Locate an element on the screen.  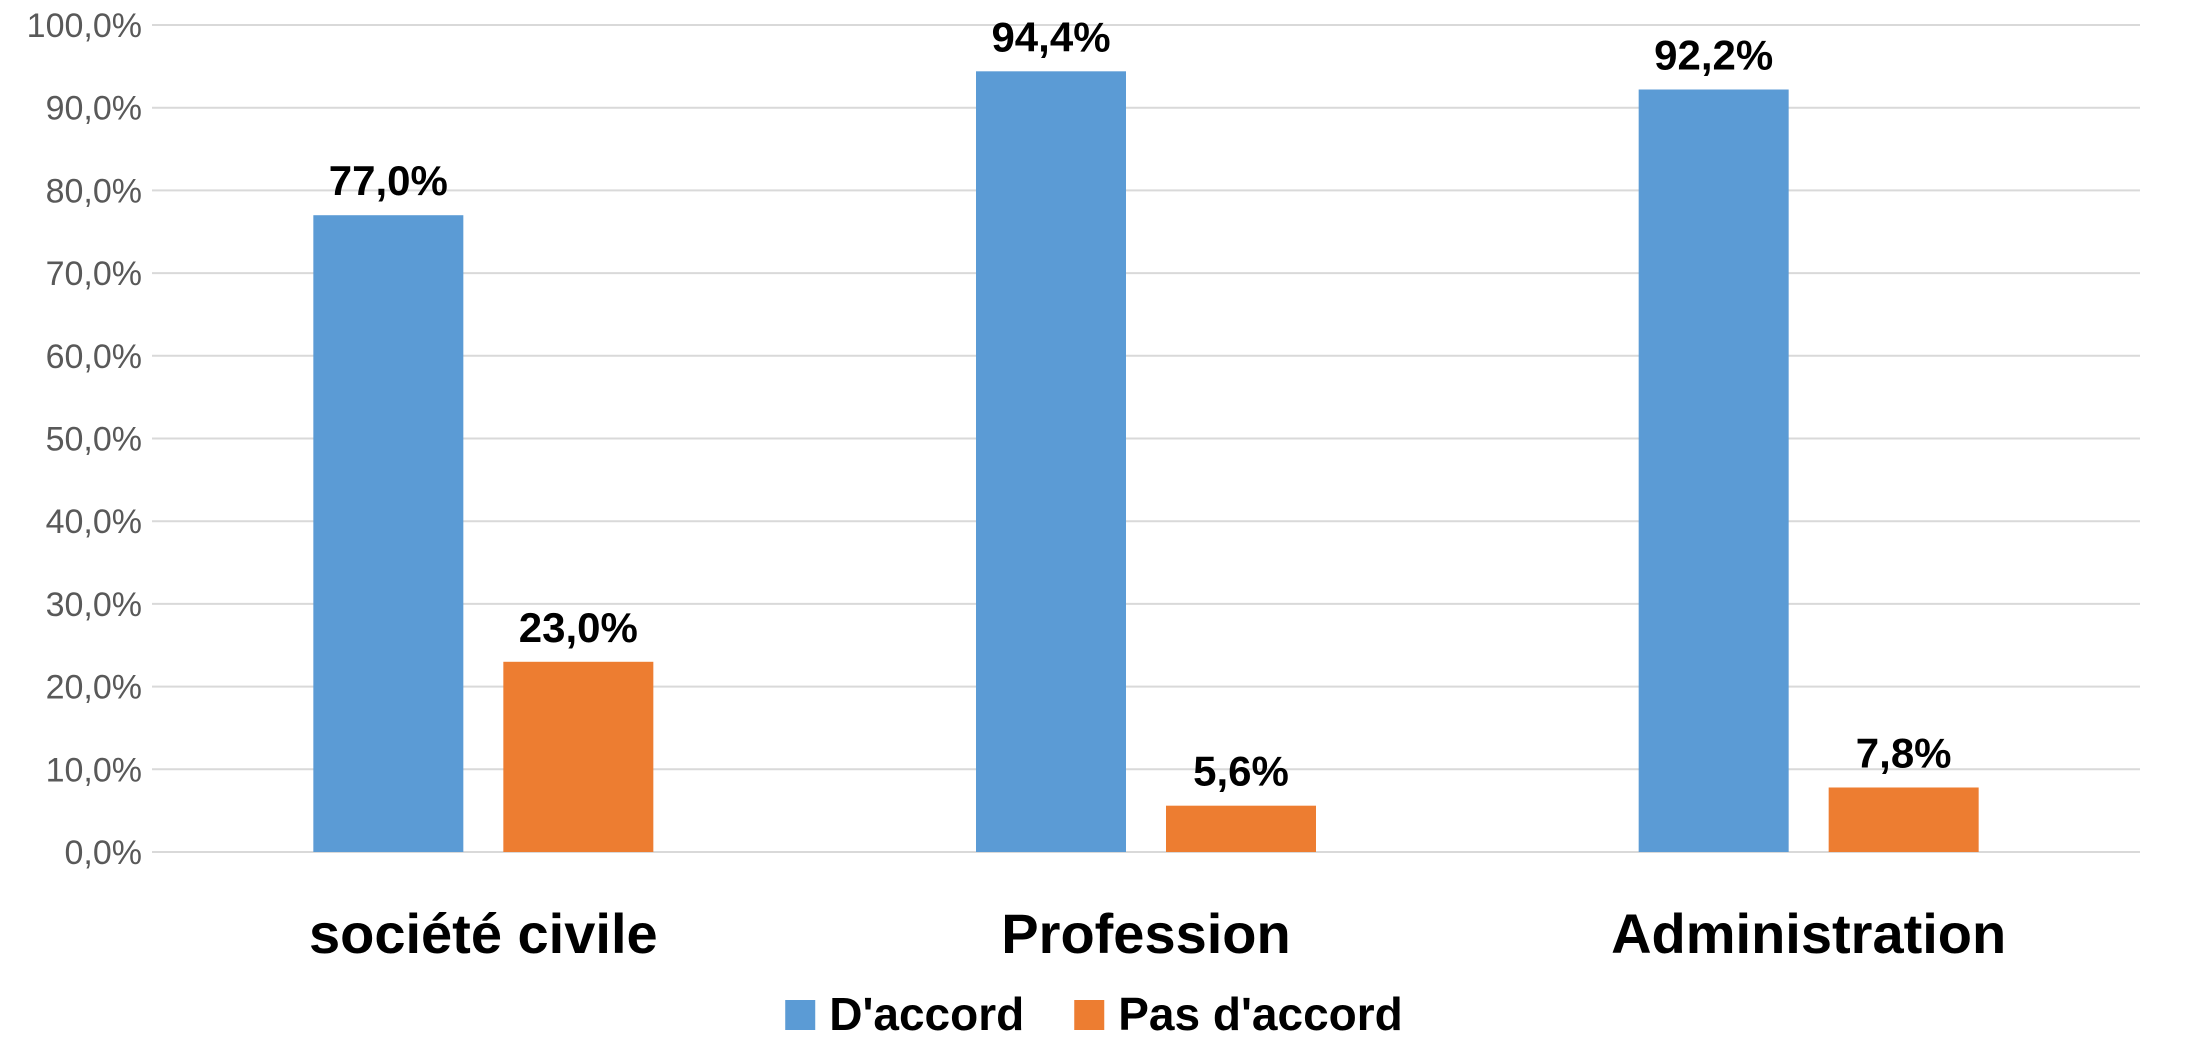
legend-label: Pas d'accord is located at coordinates (1260, 1014).